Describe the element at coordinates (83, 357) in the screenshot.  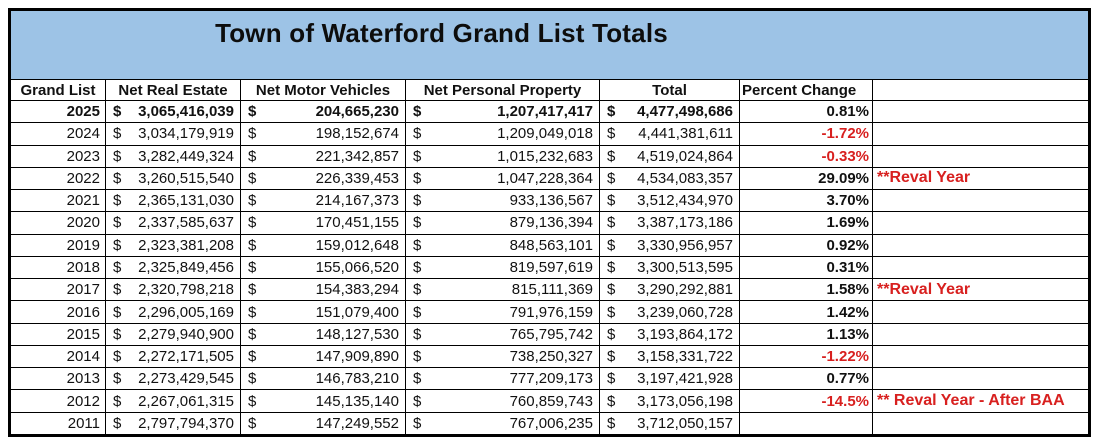
I see `grand-list-year-cell: 2014` at that location.